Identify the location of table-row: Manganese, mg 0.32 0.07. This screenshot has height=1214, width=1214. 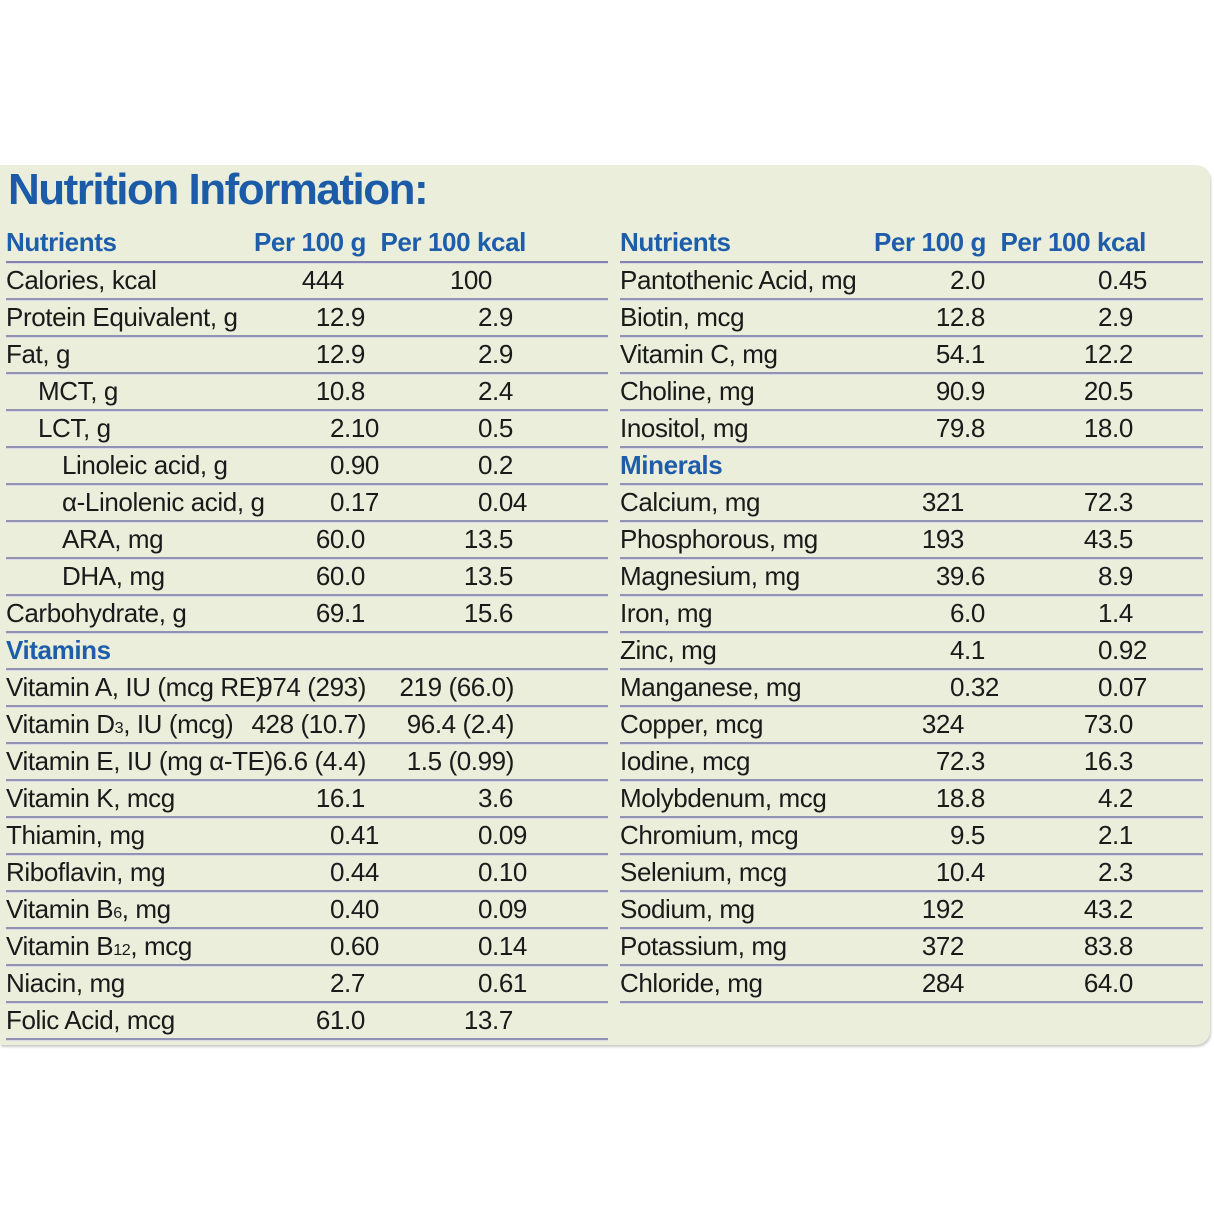
(911, 688).